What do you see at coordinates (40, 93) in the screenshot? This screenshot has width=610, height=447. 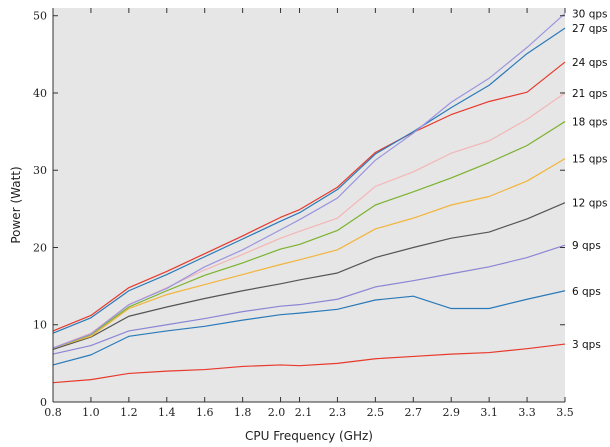 I see `y-tick-label: 40` at bounding box center [40, 93].